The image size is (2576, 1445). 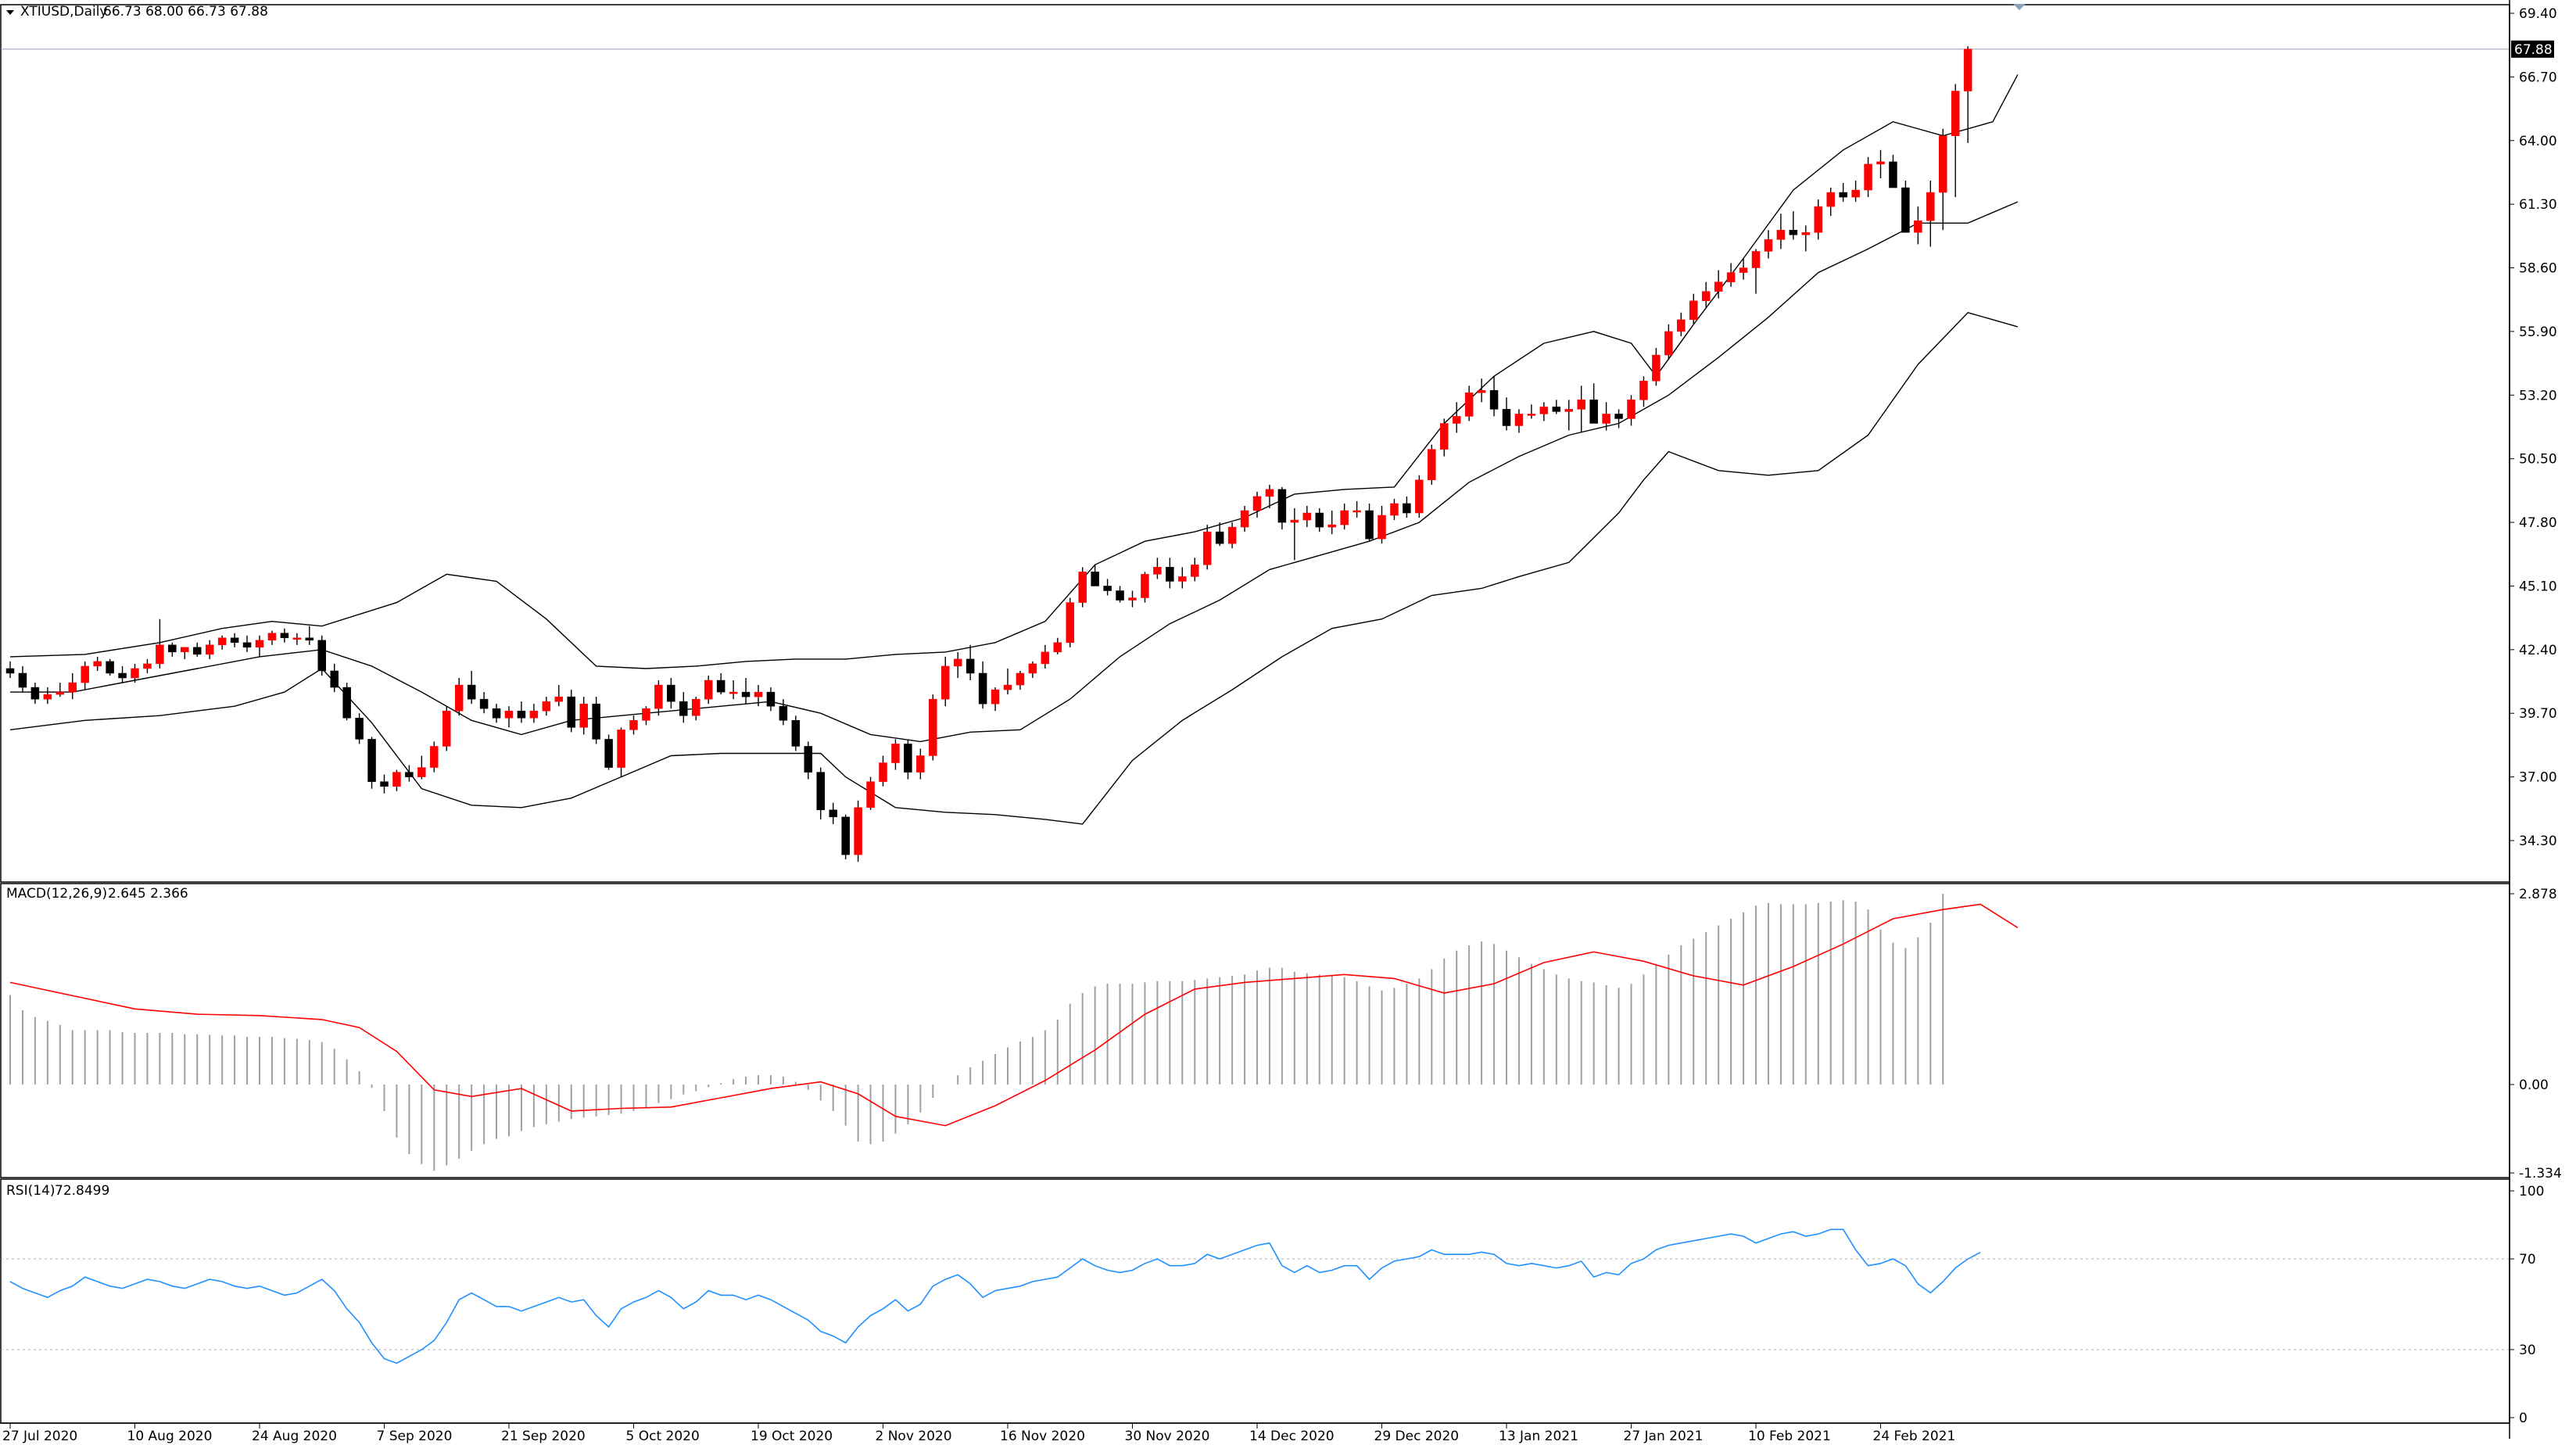 I want to click on price-tick-label: 37.00, so click(x=2538, y=778).